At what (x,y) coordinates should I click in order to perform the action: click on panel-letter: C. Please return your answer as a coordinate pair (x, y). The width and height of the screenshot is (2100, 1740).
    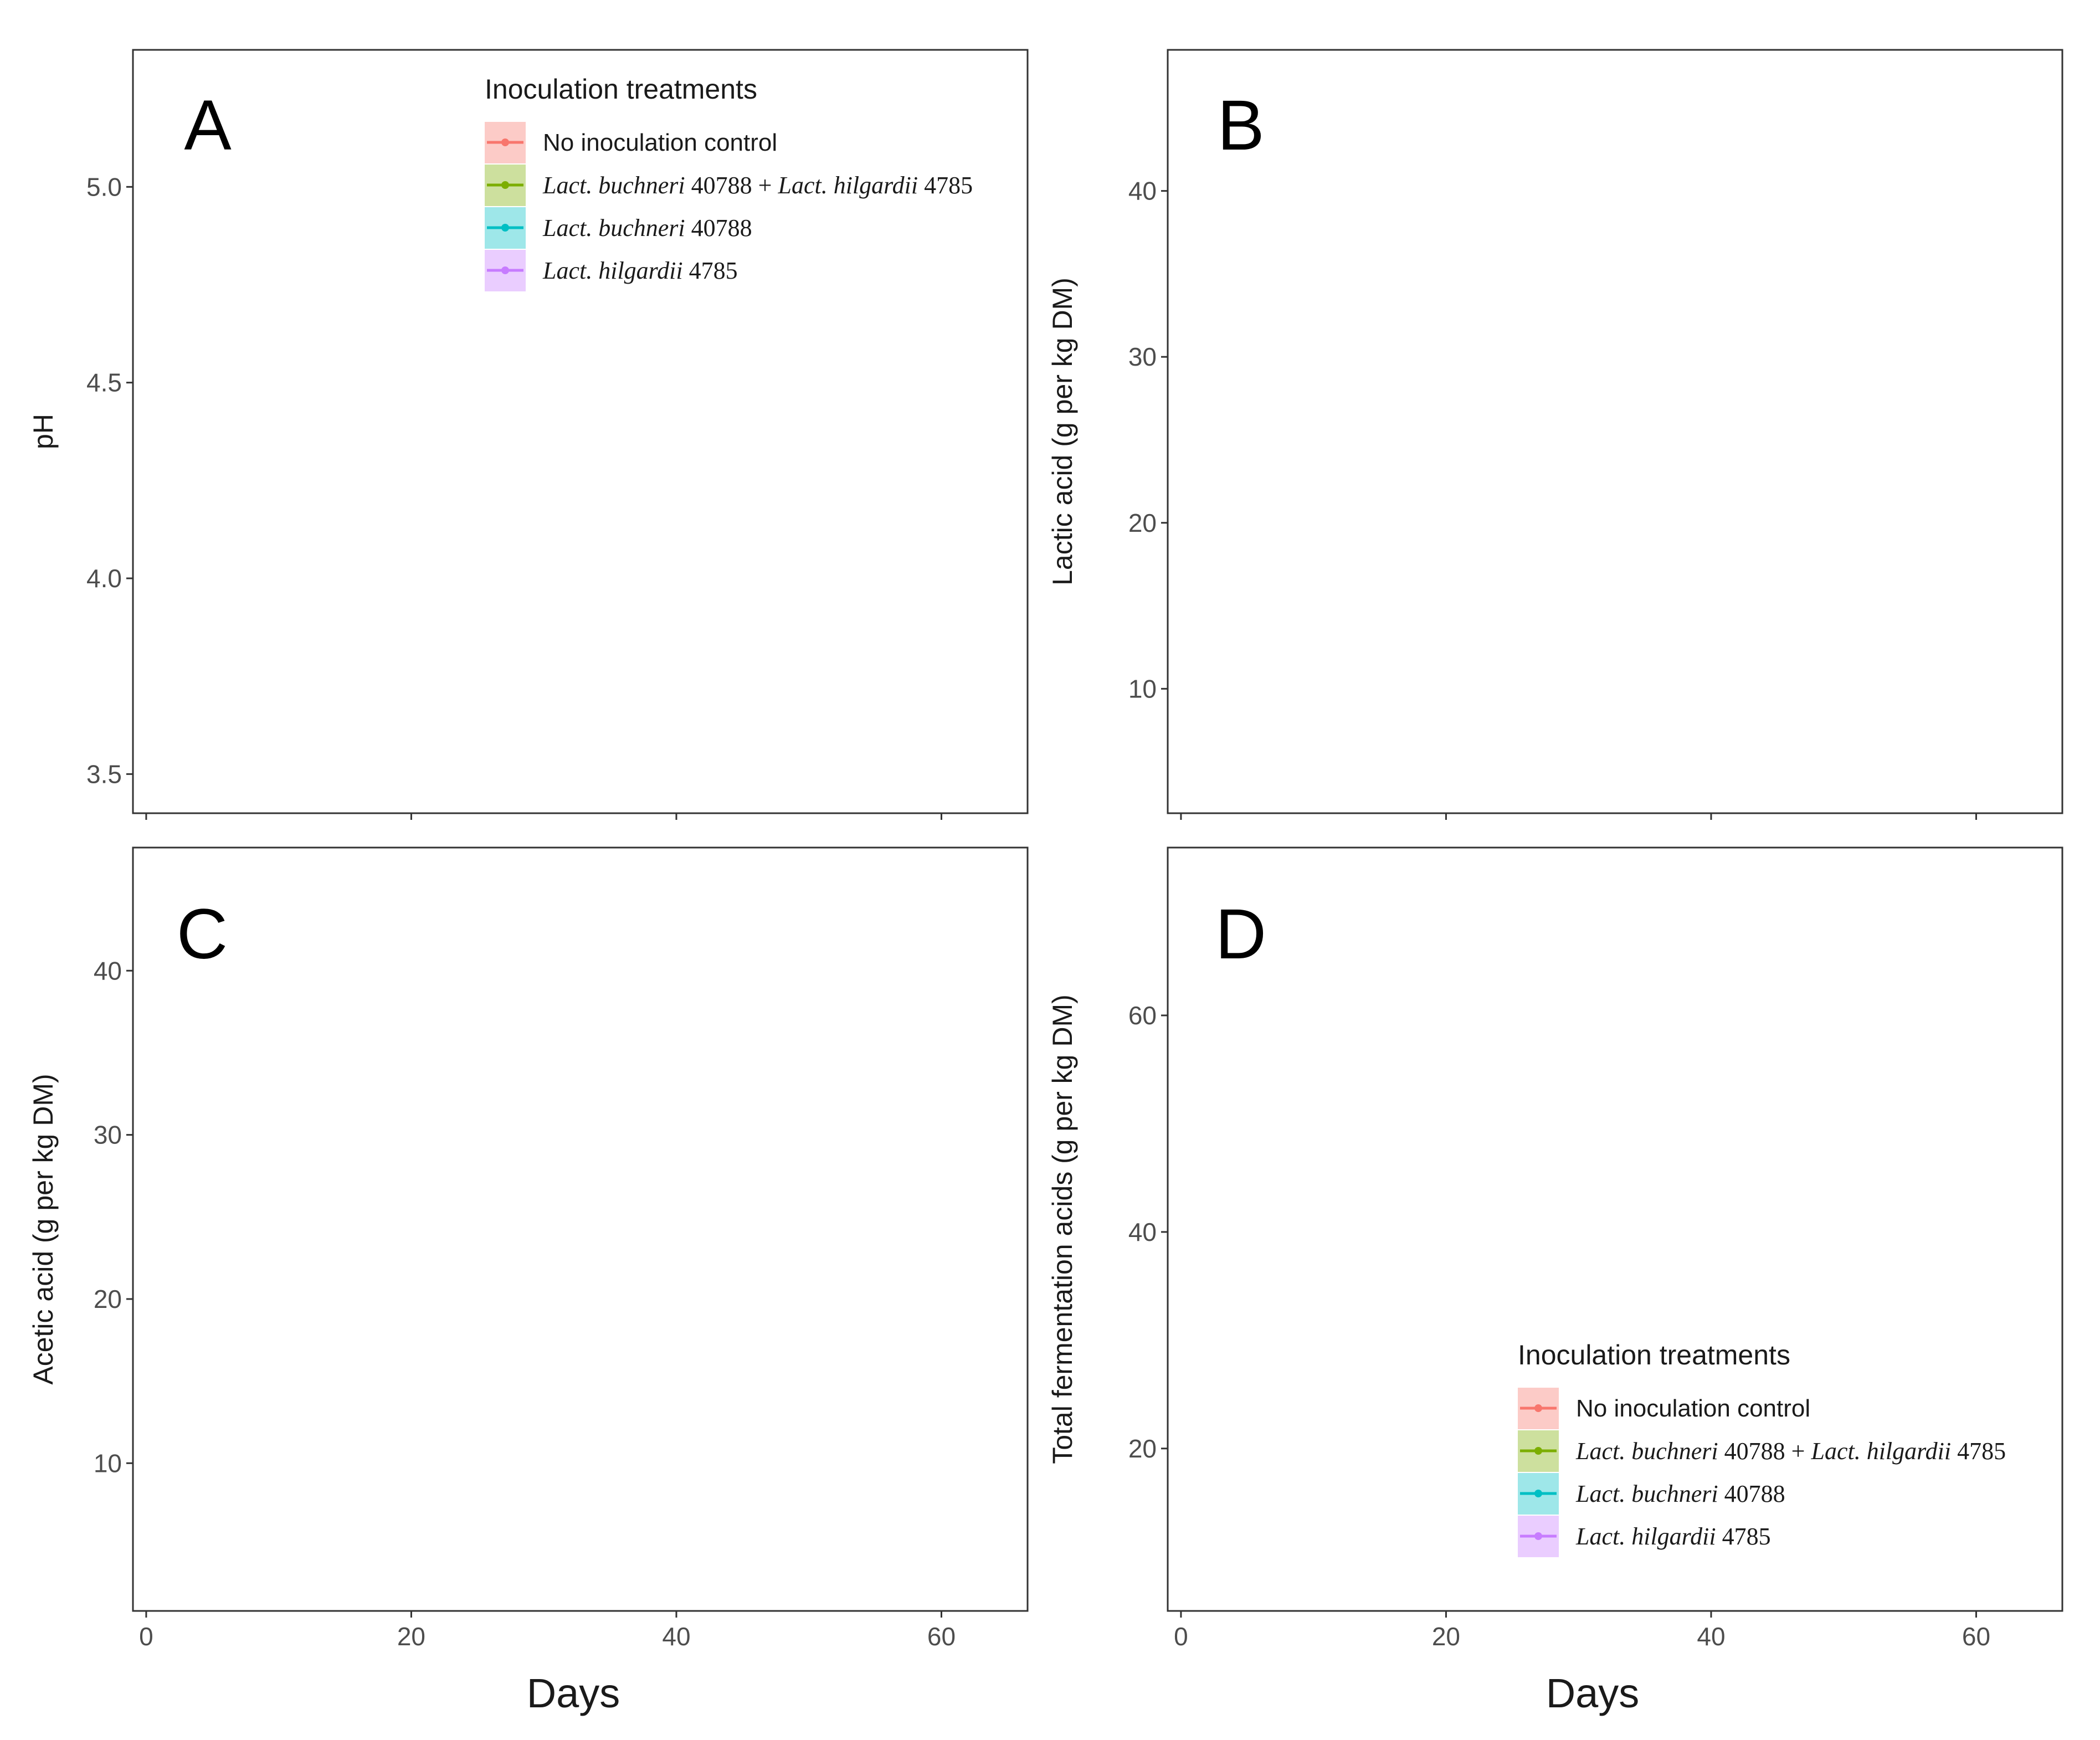
    Looking at the image, I should click on (203, 935).